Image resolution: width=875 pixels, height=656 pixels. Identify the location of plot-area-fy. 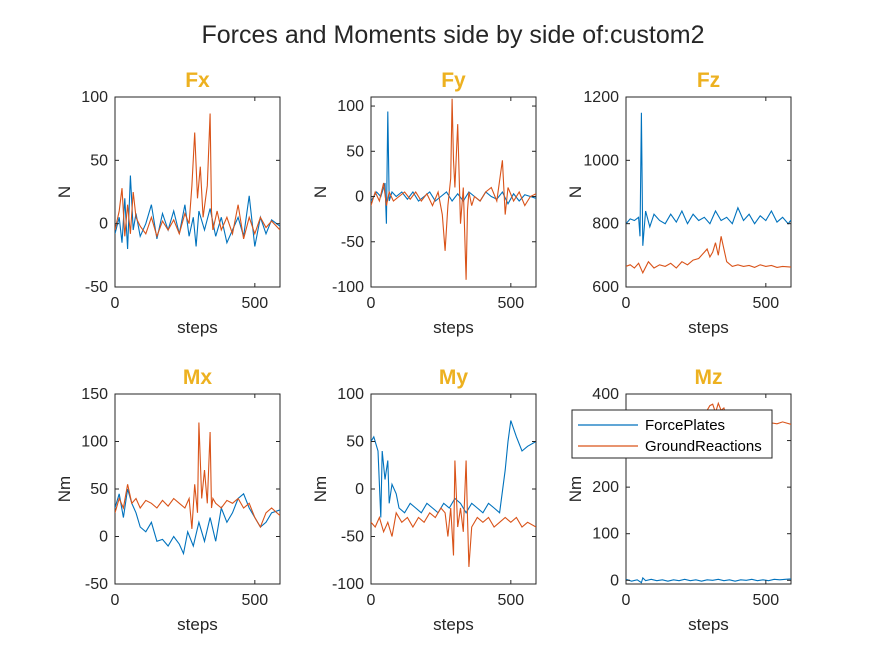
(453, 192).